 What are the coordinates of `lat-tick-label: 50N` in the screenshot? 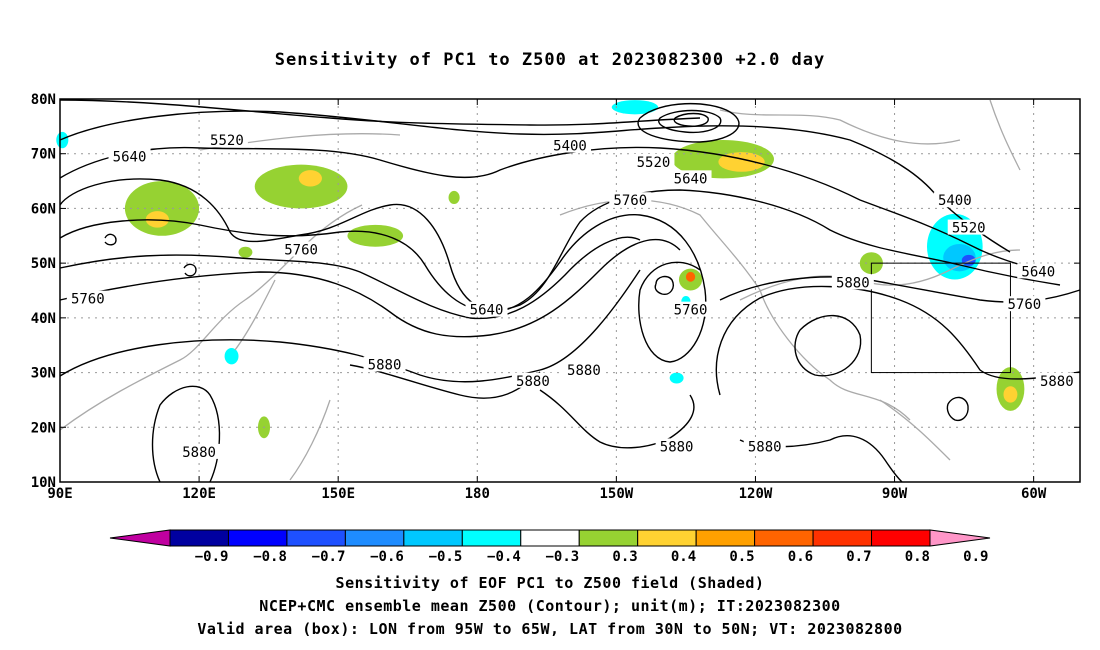 It's located at (43, 264).